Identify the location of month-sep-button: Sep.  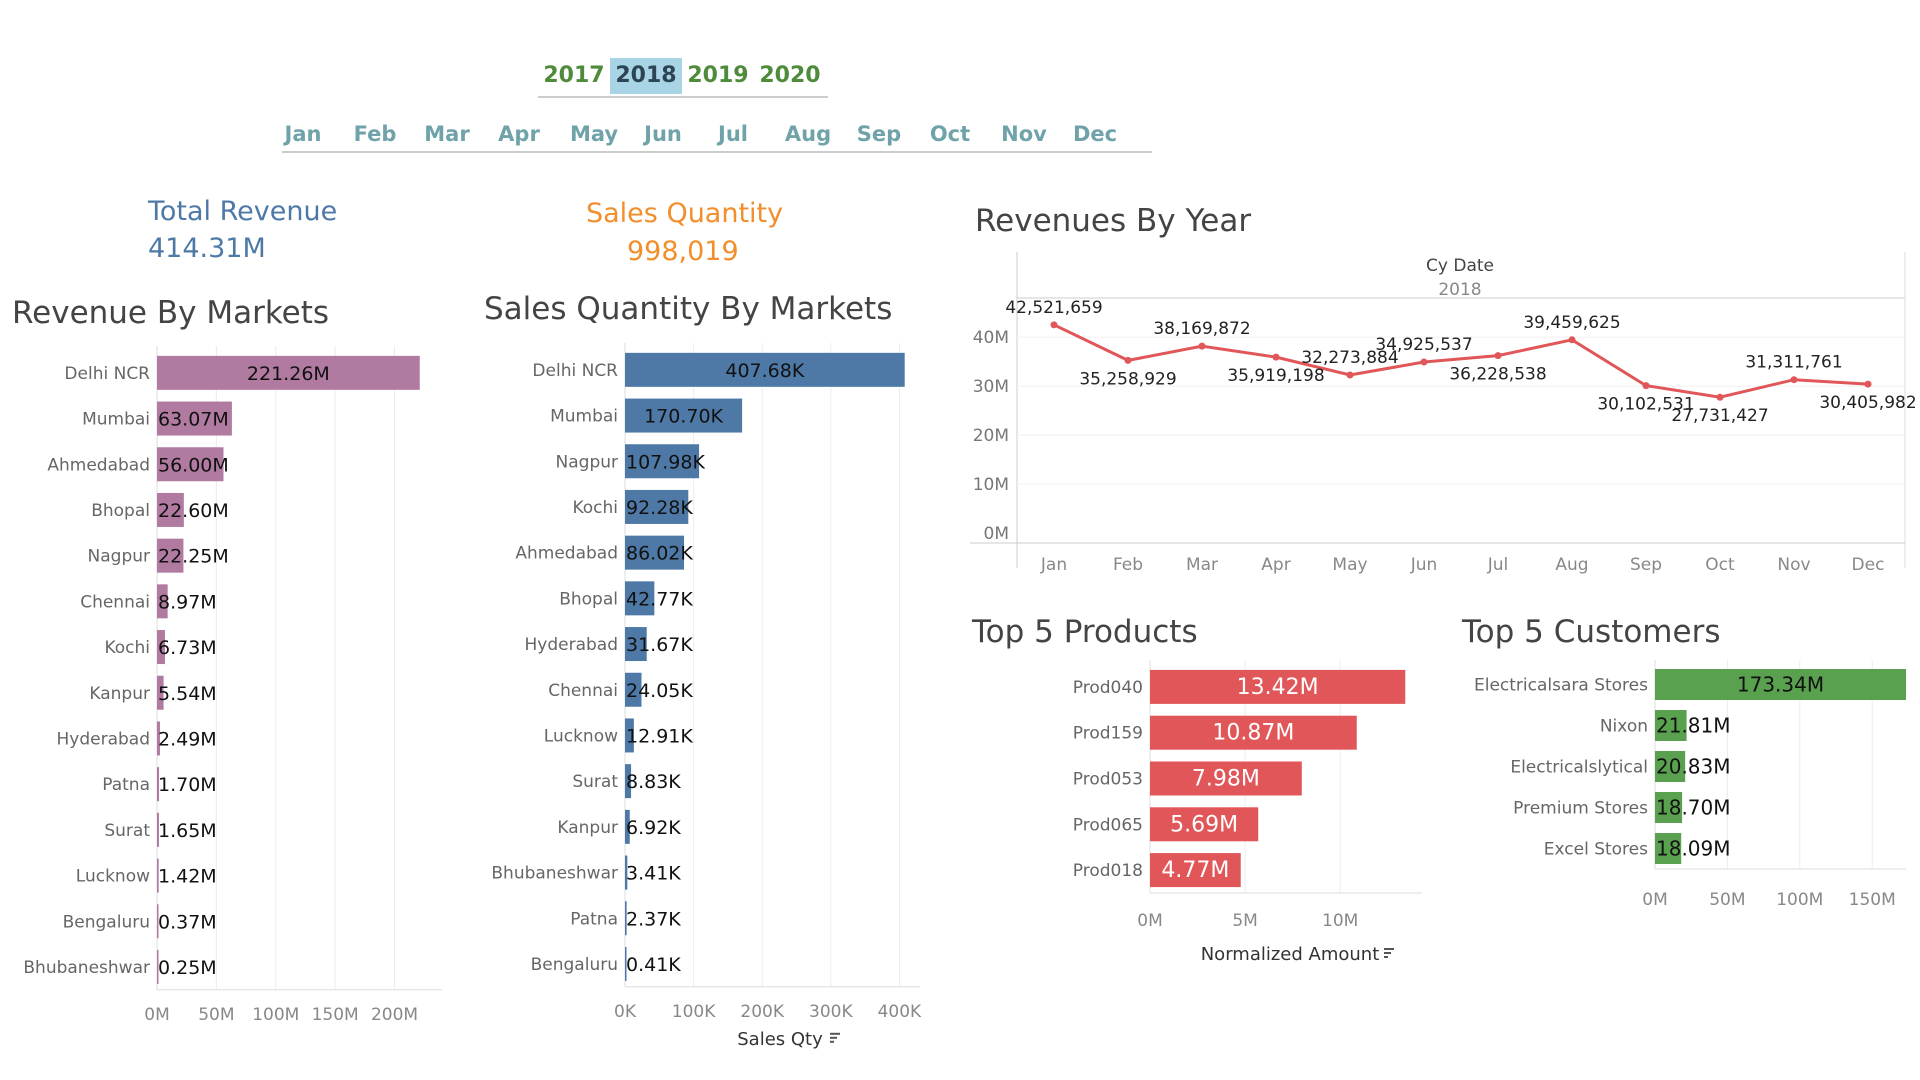
(879, 134).